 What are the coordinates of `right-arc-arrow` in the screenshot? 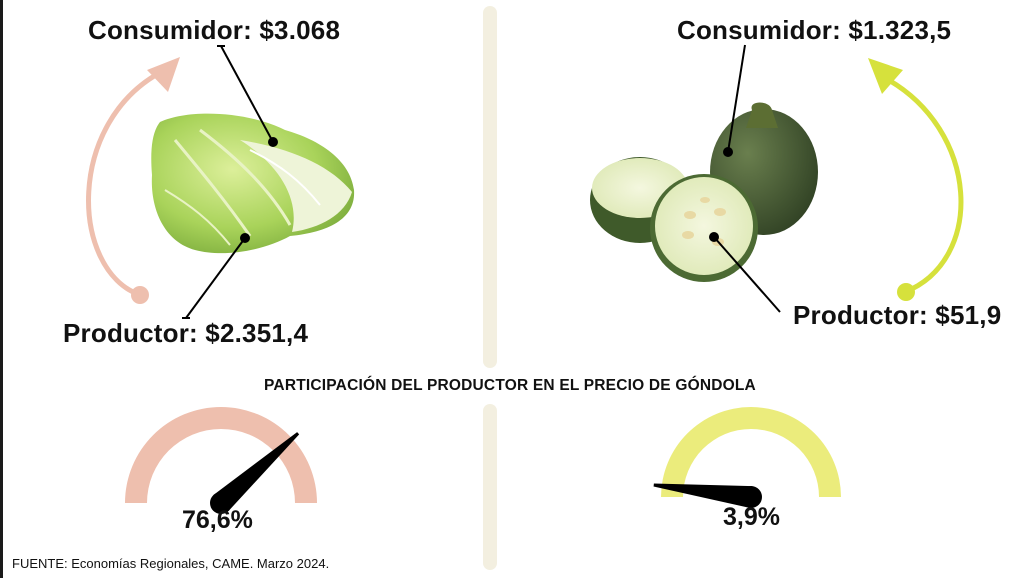 It's located at (916, 179).